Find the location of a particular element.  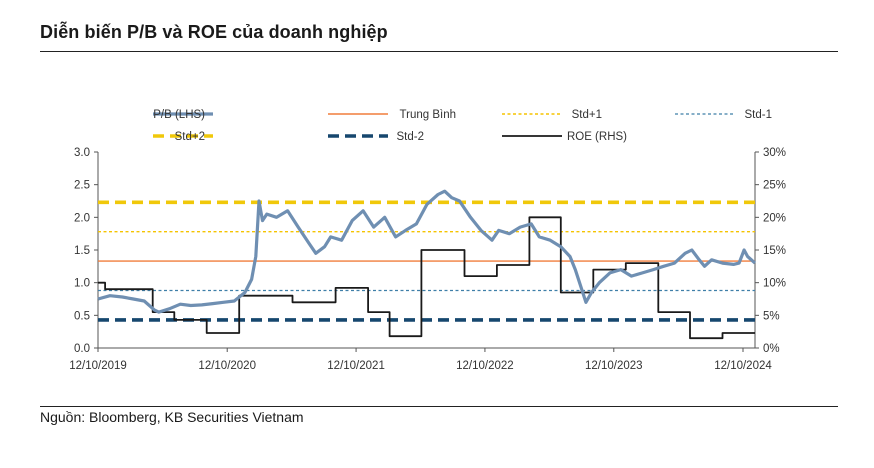

chart-title: Diễn biến P/B và ROE của doanh nghiệp is located at coordinates (214, 32).